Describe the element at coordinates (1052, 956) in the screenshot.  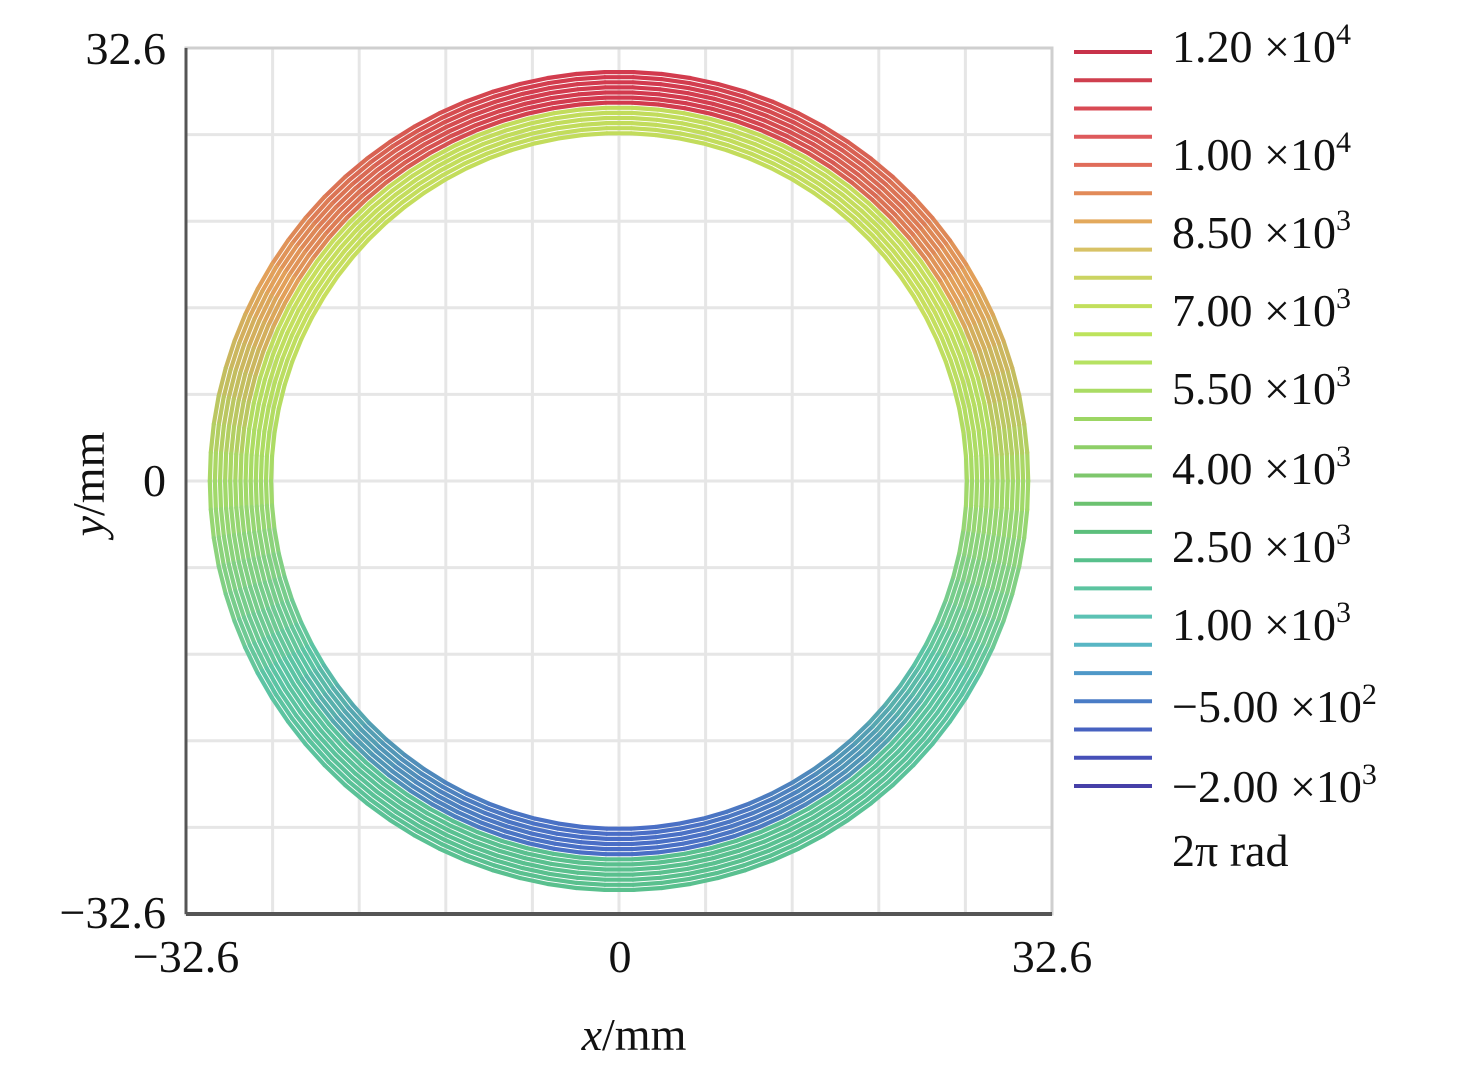
I see `x-tick-label: 32.6` at that location.